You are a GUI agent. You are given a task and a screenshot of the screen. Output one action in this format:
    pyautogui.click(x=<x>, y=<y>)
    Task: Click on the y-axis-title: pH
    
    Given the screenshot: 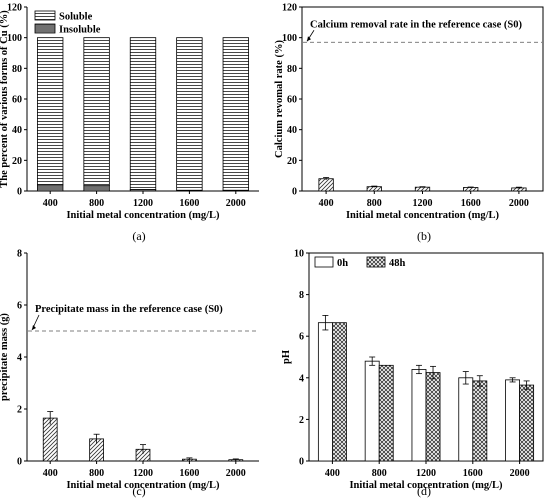 What is the action you would take?
    pyautogui.click(x=286, y=357)
    